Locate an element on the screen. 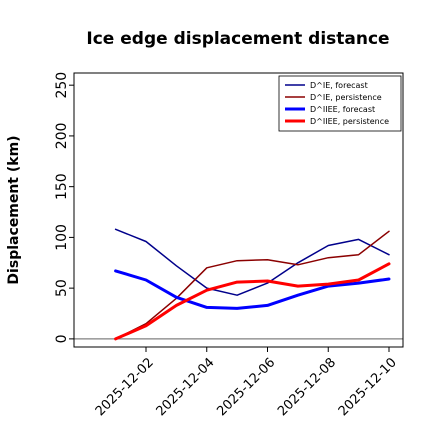 The height and width of the screenshot is (445, 440). y-tick-label: 50 is located at coordinates (62, 288).